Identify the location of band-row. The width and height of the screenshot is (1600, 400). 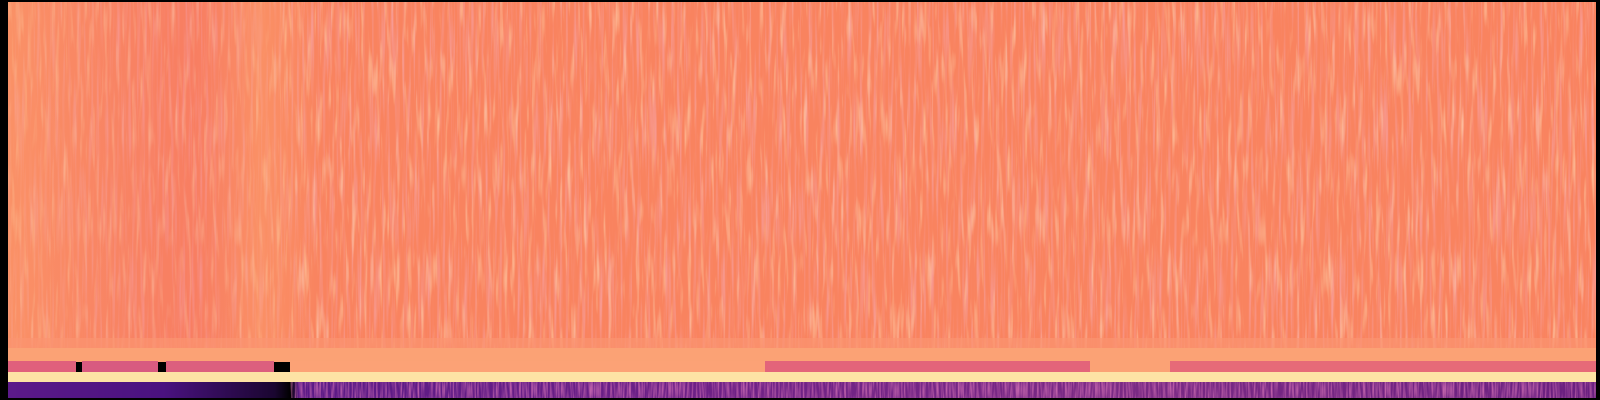
(800, 355).